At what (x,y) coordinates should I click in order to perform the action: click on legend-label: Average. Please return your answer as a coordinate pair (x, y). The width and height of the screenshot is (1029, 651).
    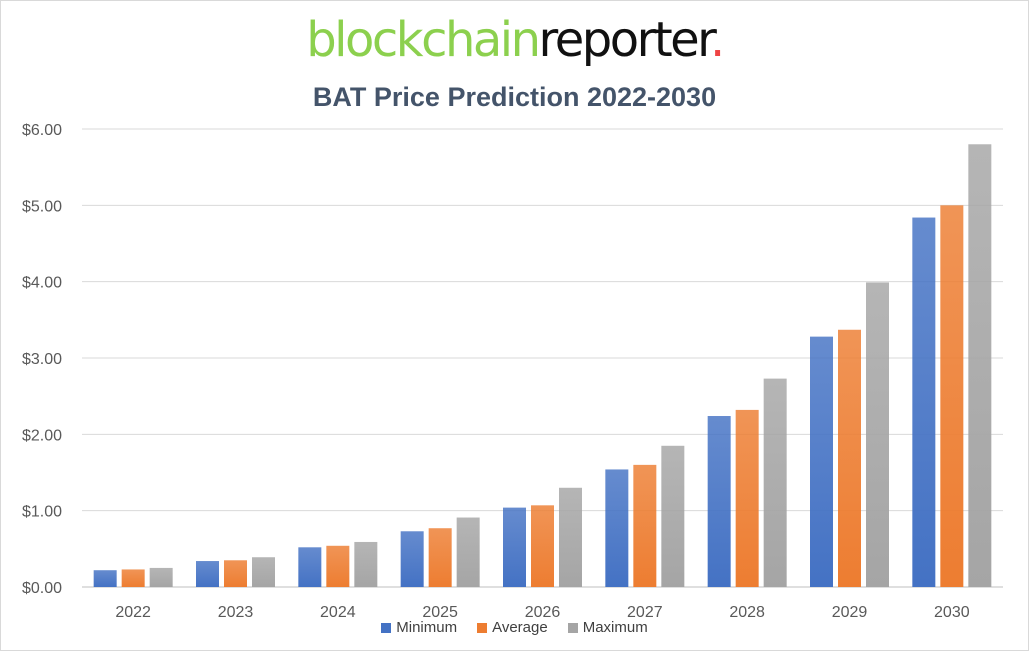
    Looking at the image, I should click on (520, 627).